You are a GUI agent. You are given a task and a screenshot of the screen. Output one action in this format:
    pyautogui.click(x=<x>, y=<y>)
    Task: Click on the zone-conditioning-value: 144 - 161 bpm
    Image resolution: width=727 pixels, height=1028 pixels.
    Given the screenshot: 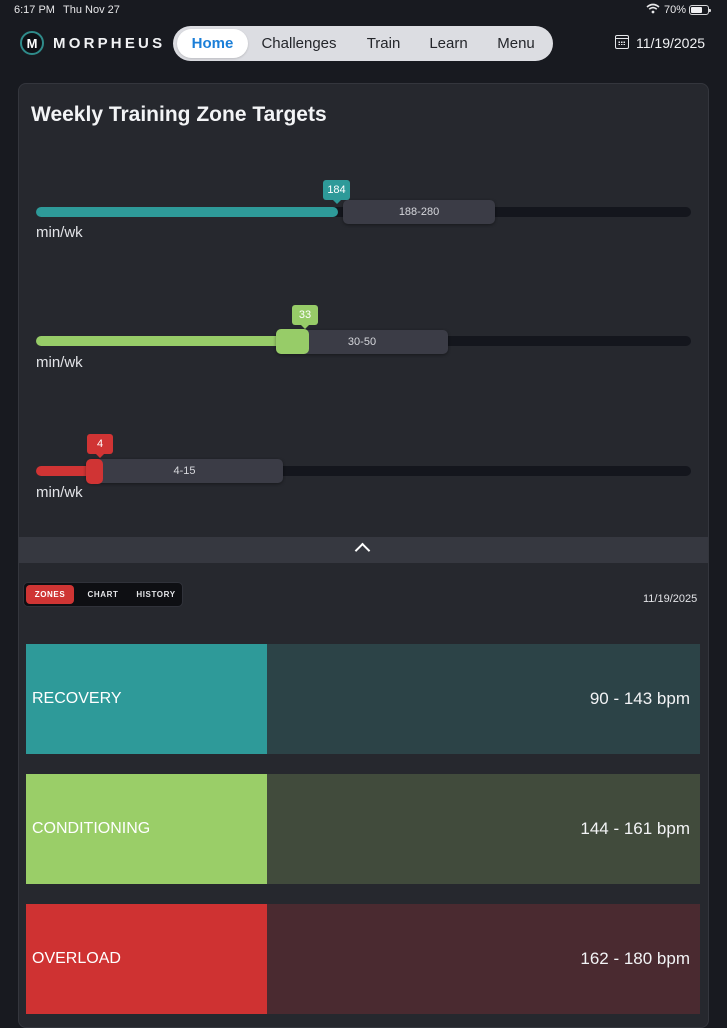 What is the action you would take?
    pyautogui.click(x=483, y=829)
    